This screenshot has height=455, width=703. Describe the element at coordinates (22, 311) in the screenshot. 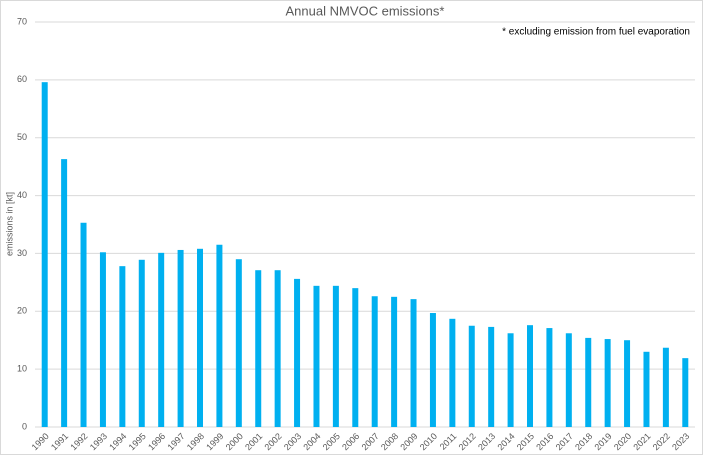

I see `y-tick-label: 20` at that location.